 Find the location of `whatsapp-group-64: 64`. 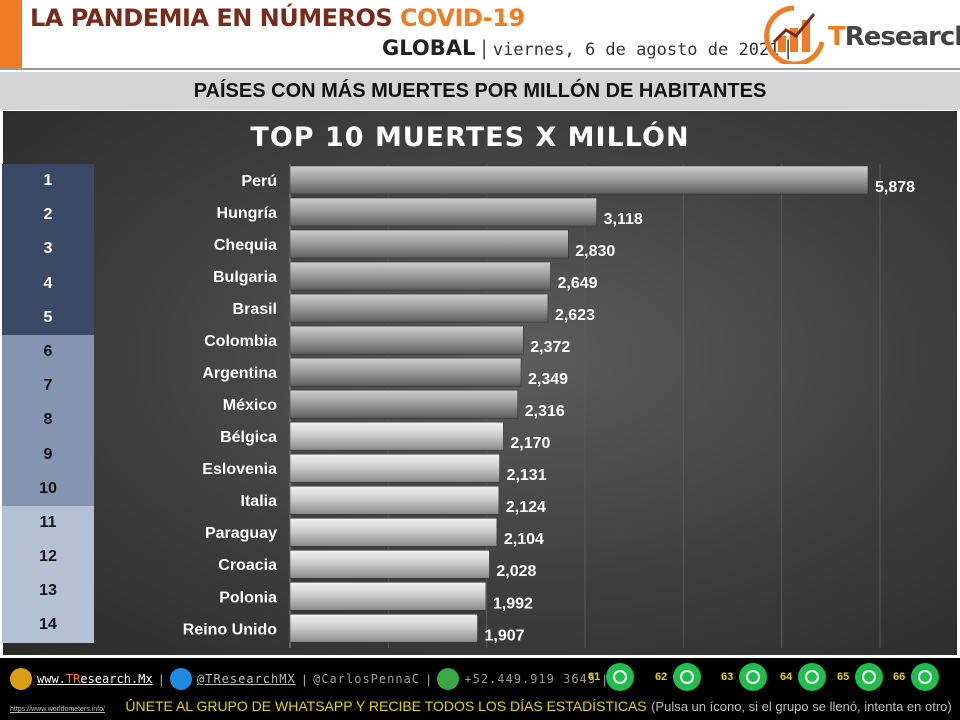

whatsapp-group-64: 64 is located at coordinates (803, 677).